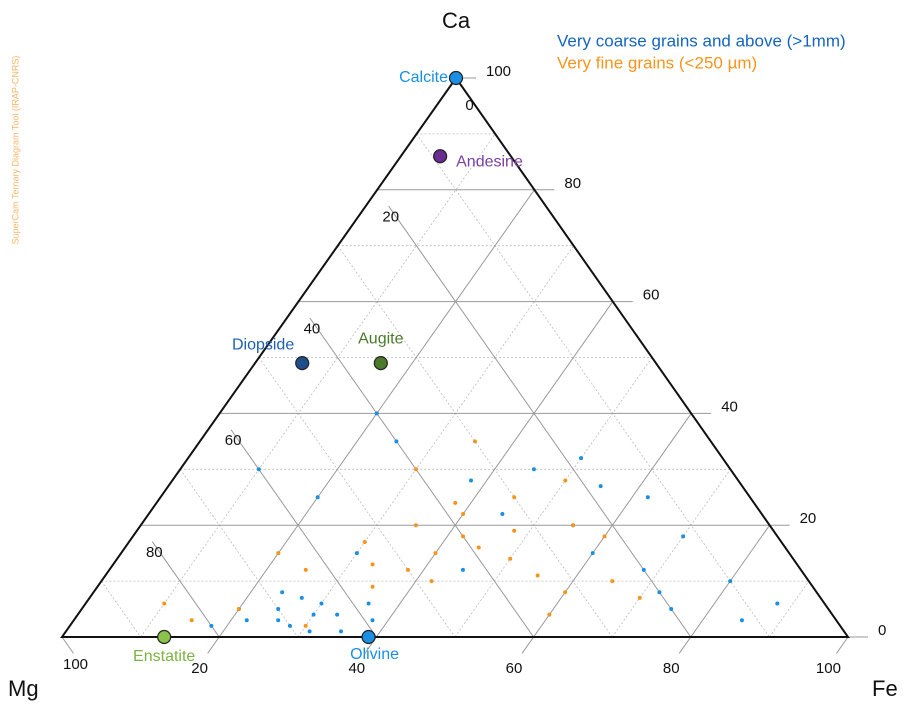 This screenshot has height=711, width=909. What do you see at coordinates (456, 20) in the screenshot?
I see `vertex-label: Ca` at bounding box center [456, 20].